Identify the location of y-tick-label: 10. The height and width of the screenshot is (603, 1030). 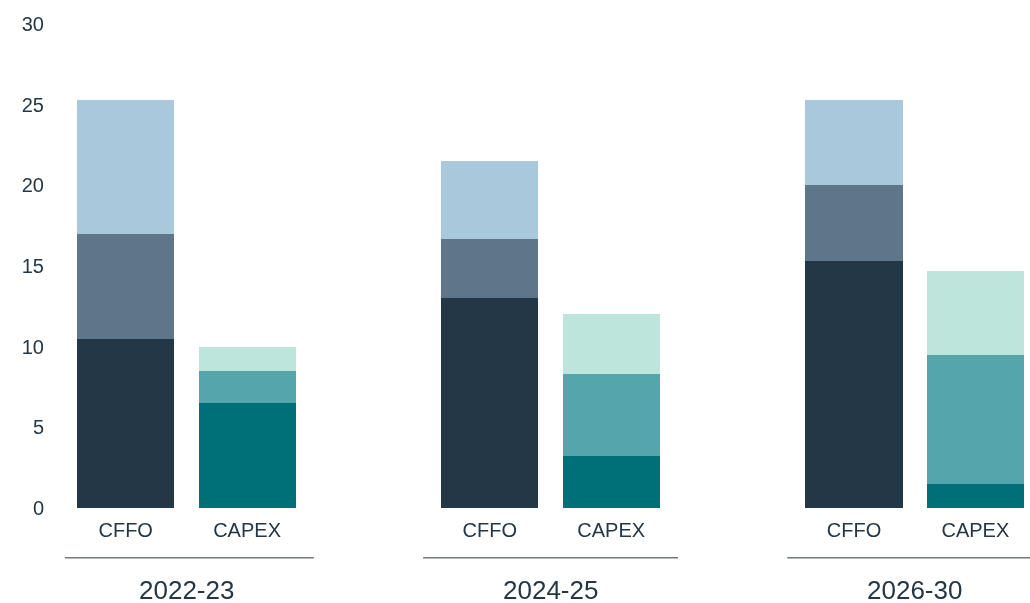
(32, 346).